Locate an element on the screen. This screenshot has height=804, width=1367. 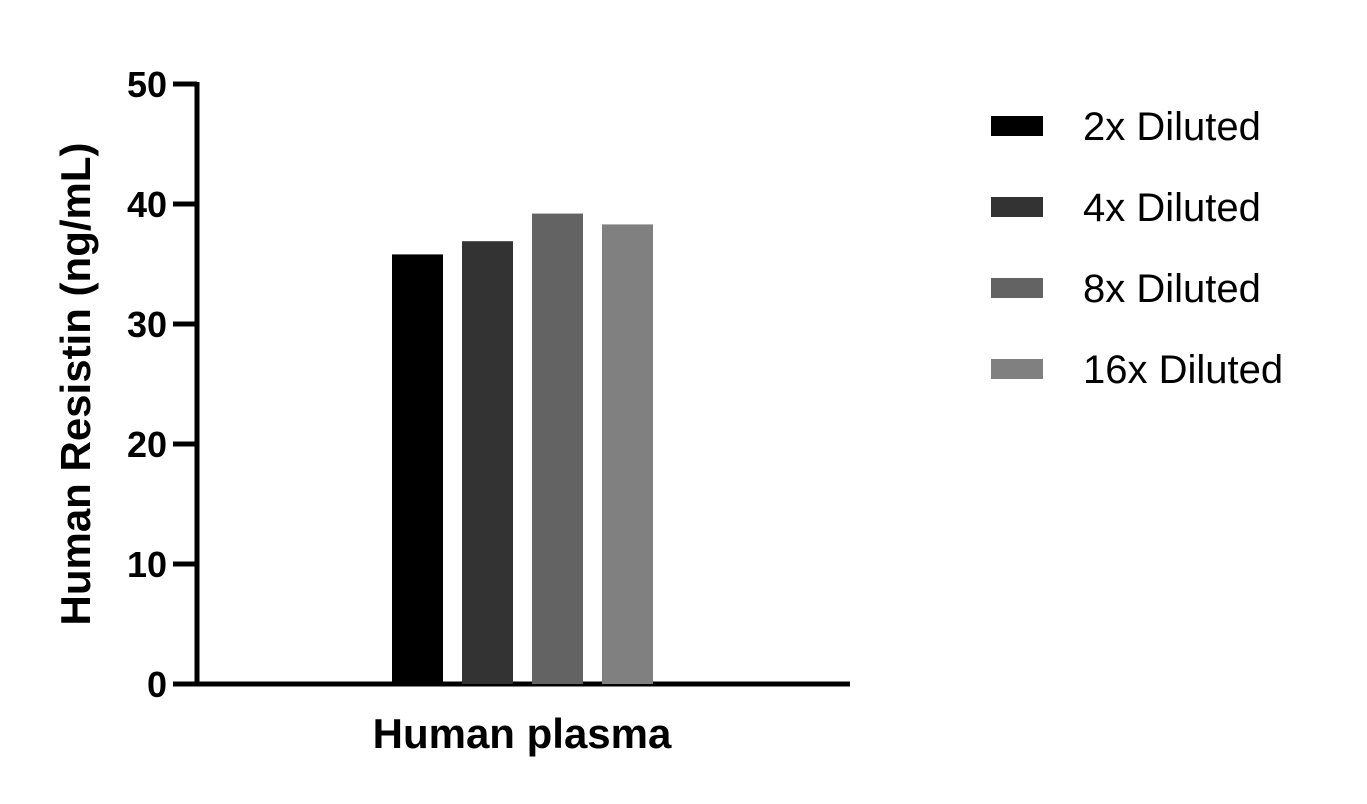
legend-label: 4x Diluted is located at coordinates (1172, 208).